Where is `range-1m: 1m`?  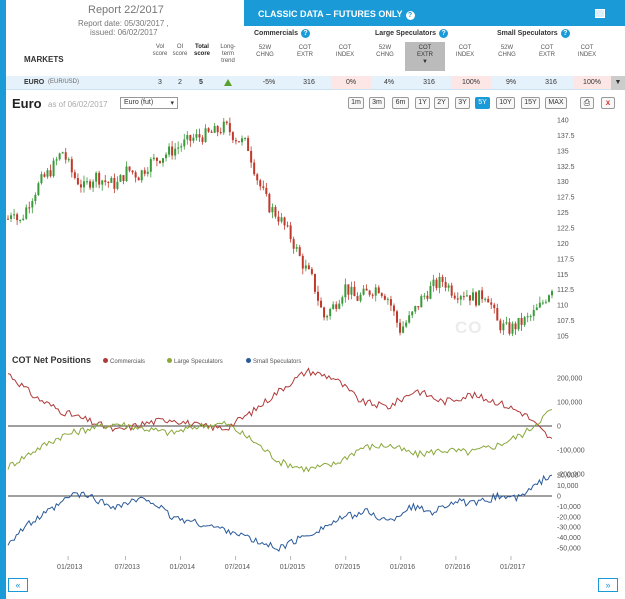 range-1m: 1m is located at coordinates (356, 103).